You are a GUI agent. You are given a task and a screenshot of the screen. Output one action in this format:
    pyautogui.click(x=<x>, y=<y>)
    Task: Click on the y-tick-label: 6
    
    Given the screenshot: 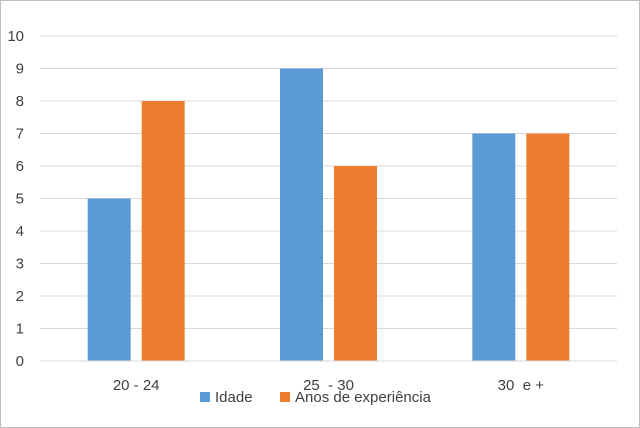 What is the action you would take?
    pyautogui.click(x=20, y=166)
    